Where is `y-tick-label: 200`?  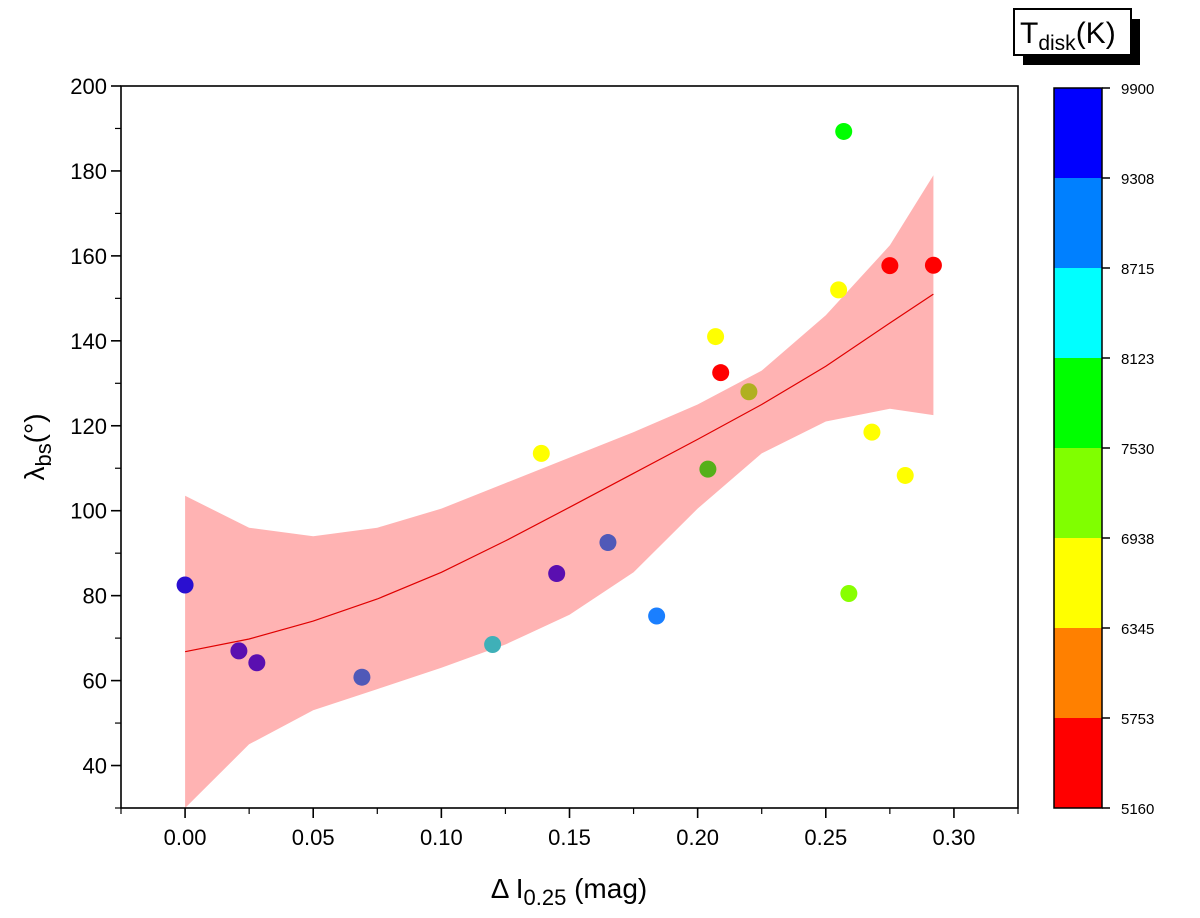
y-tick-label: 200 is located at coordinates (88, 86).